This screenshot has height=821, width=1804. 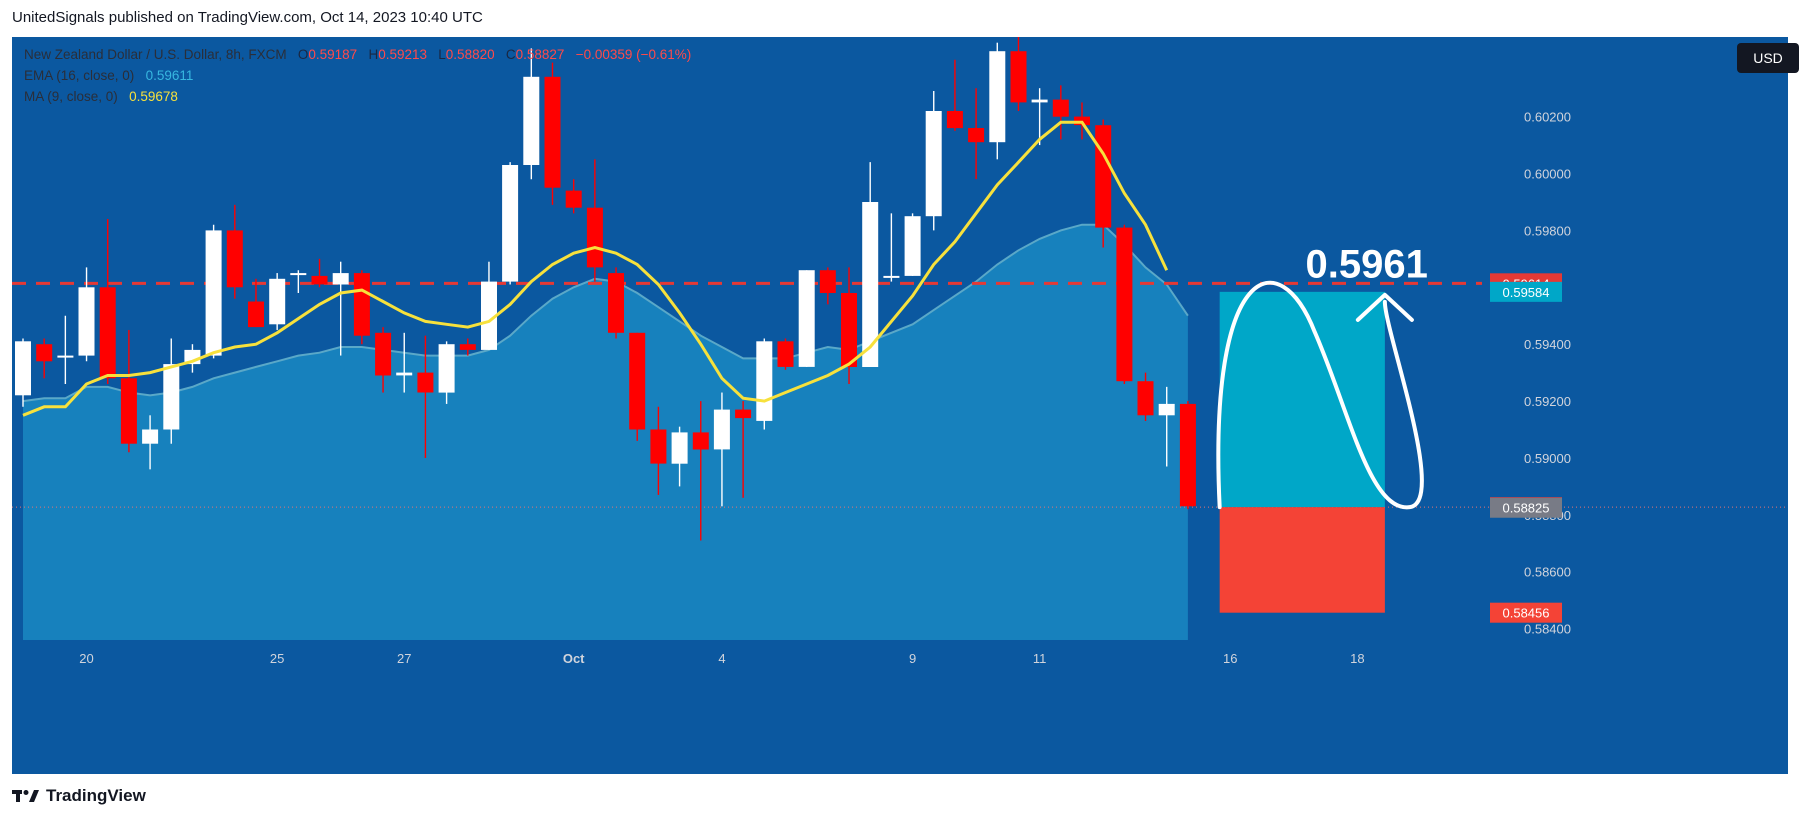 What do you see at coordinates (86, 658) in the screenshot?
I see `x-axis-tick-label: 20` at bounding box center [86, 658].